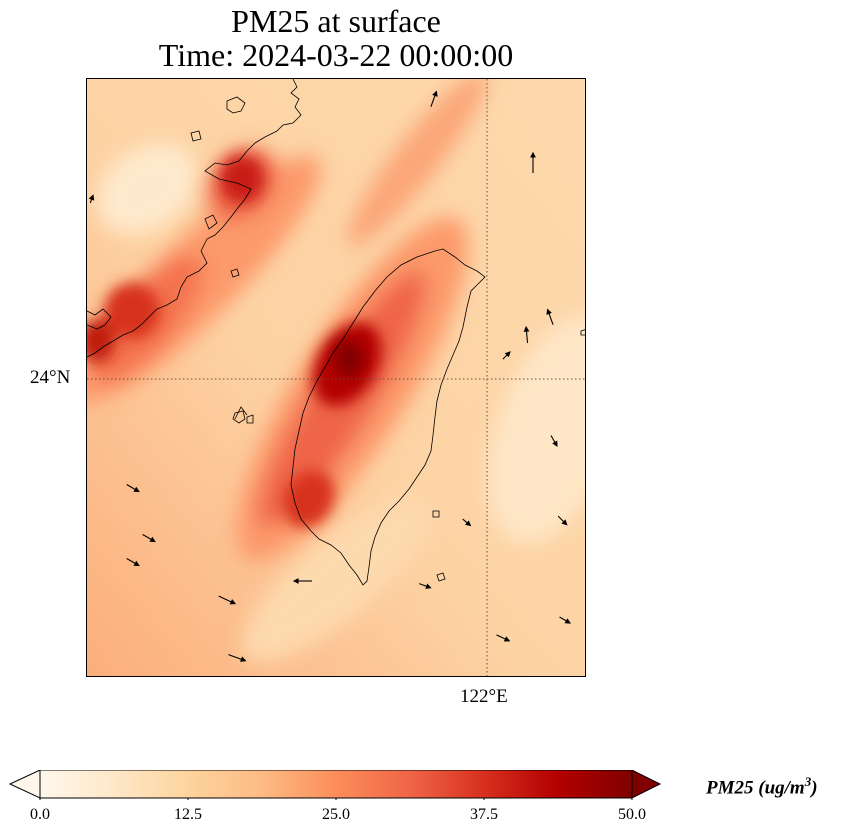 This screenshot has width=843, height=836. Describe the element at coordinates (336, 55) in the screenshot. I see `title-line-2: Time: 2024-03-22 00:00:00` at that location.